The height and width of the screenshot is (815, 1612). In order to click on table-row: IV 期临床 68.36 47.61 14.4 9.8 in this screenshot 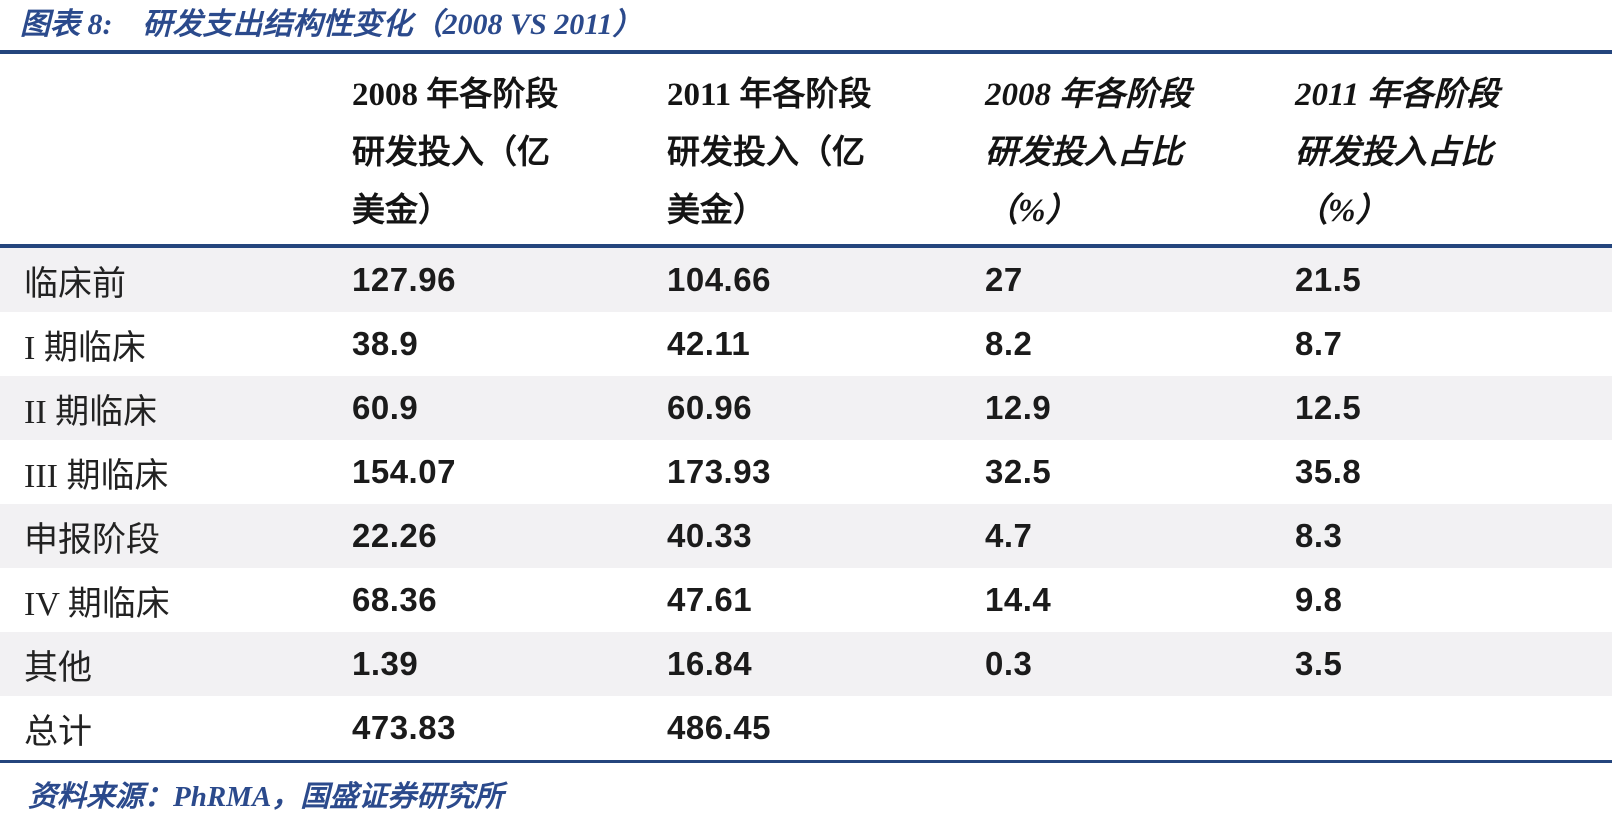, I will do `click(806, 600)`.